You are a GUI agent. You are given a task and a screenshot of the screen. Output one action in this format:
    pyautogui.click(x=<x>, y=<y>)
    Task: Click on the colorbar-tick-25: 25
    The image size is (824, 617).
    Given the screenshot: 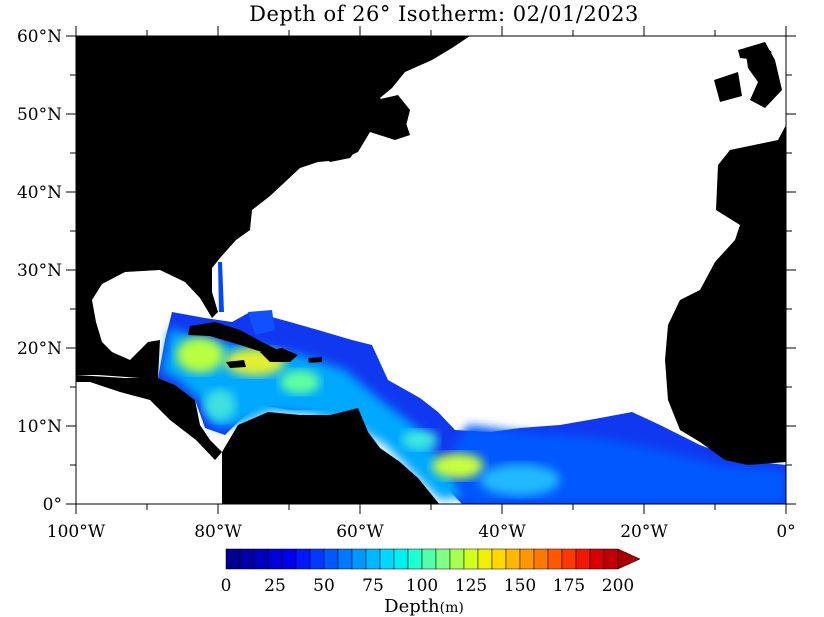 What is the action you would take?
    pyautogui.click(x=275, y=586)
    